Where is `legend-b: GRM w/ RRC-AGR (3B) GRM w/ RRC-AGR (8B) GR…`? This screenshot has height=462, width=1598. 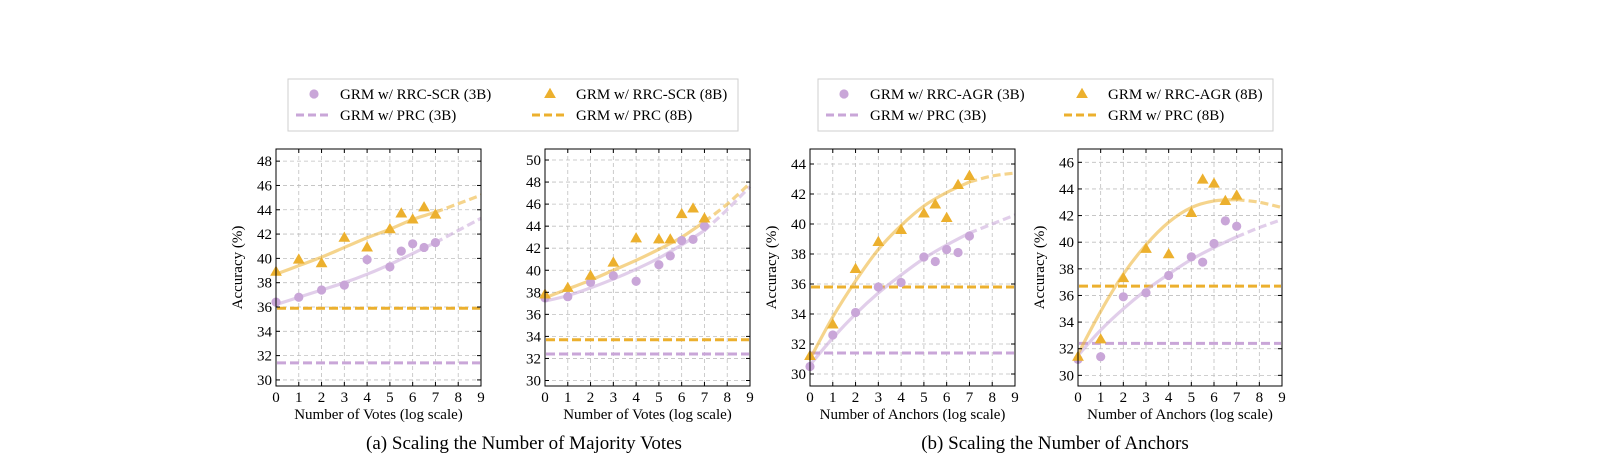
legend-b: GRM w/ RRC-AGR (3B) GRM w/ RRC-AGR (8B) GR… is located at coordinates (1045, 105).